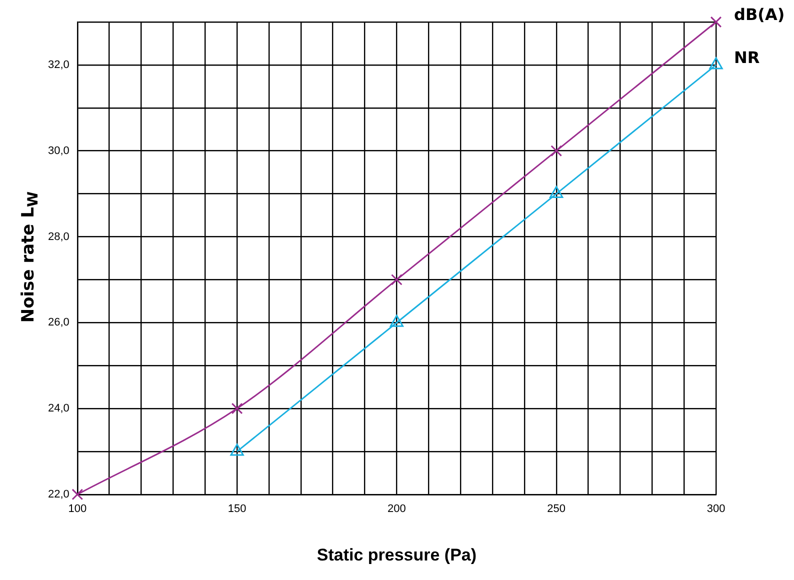  What do you see at coordinates (59, 408) in the screenshot?
I see `y-tick-label: 24,0` at bounding box center [59, 408].